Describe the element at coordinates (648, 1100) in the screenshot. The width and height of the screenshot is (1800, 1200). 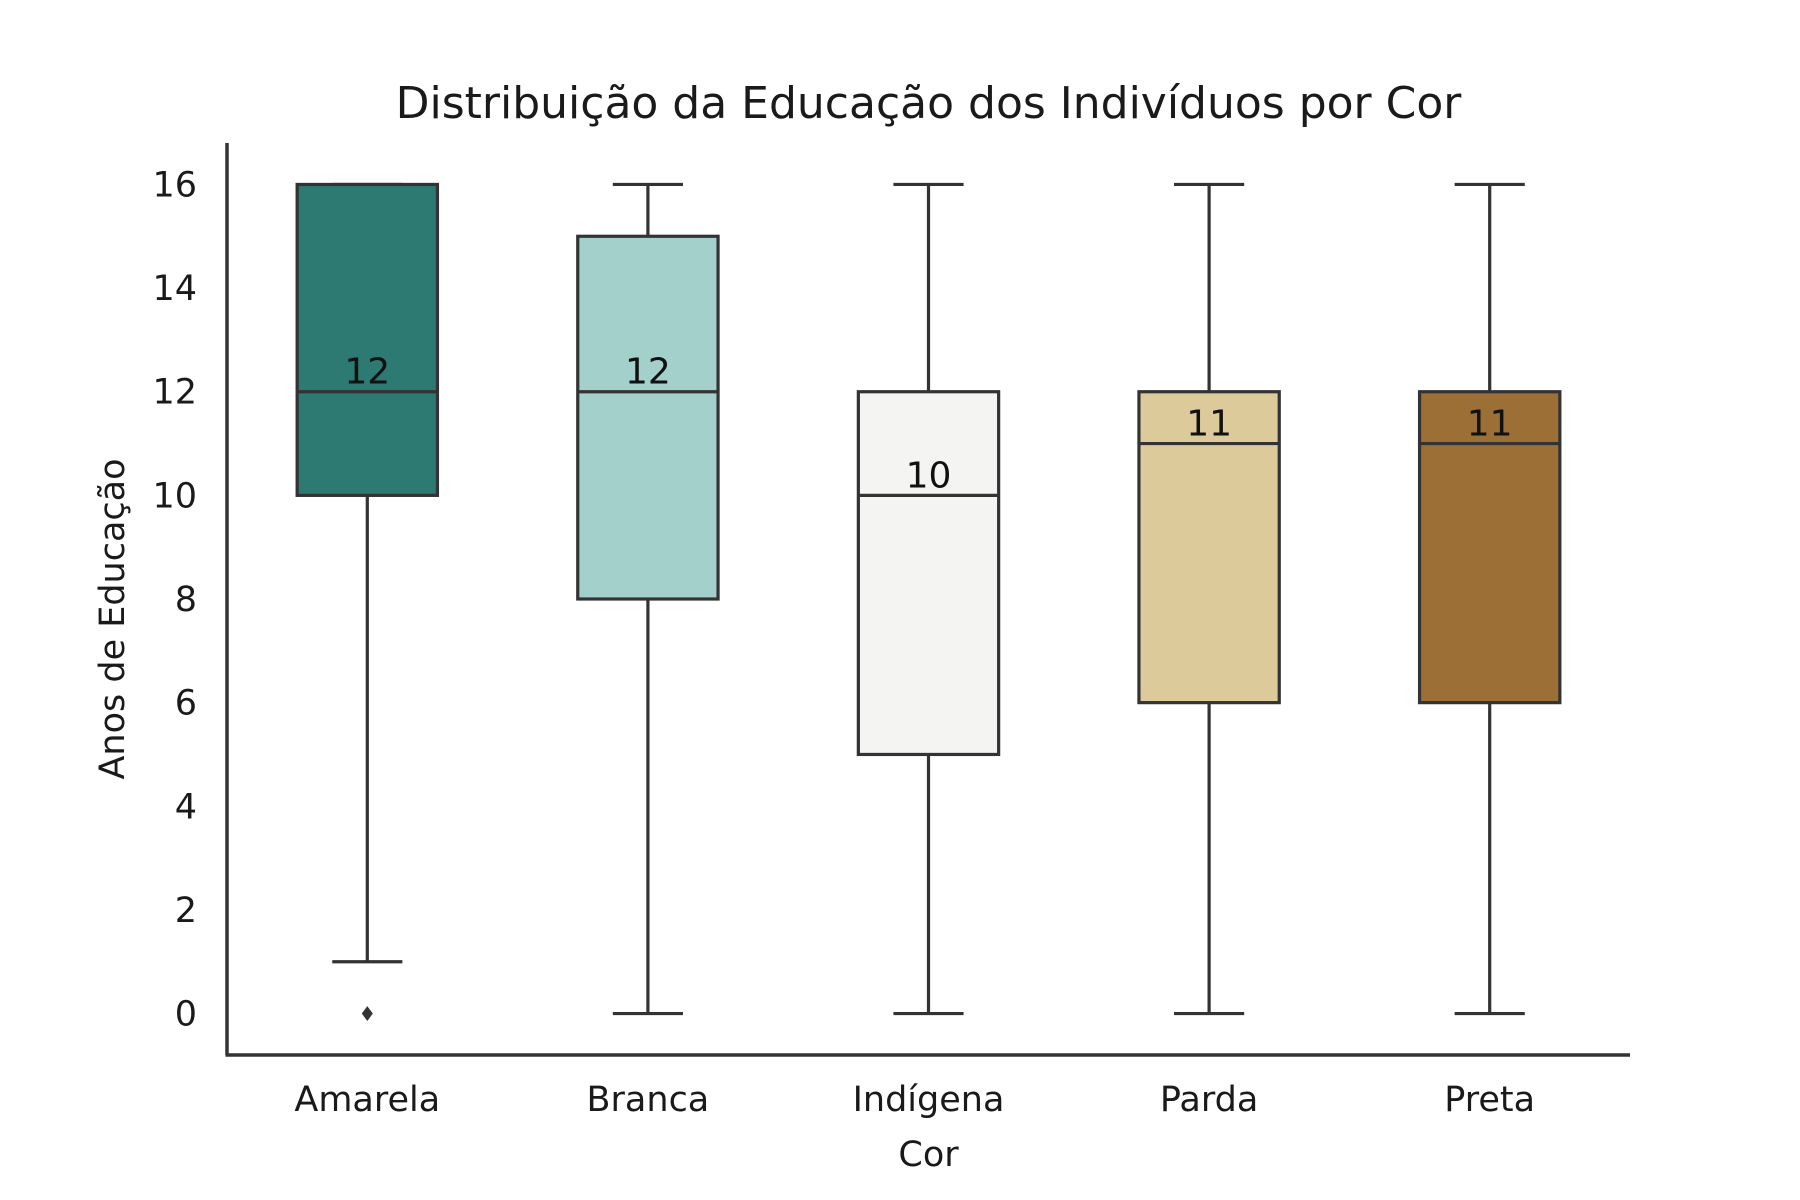
I see `x-tick-label: Branca` at that location.